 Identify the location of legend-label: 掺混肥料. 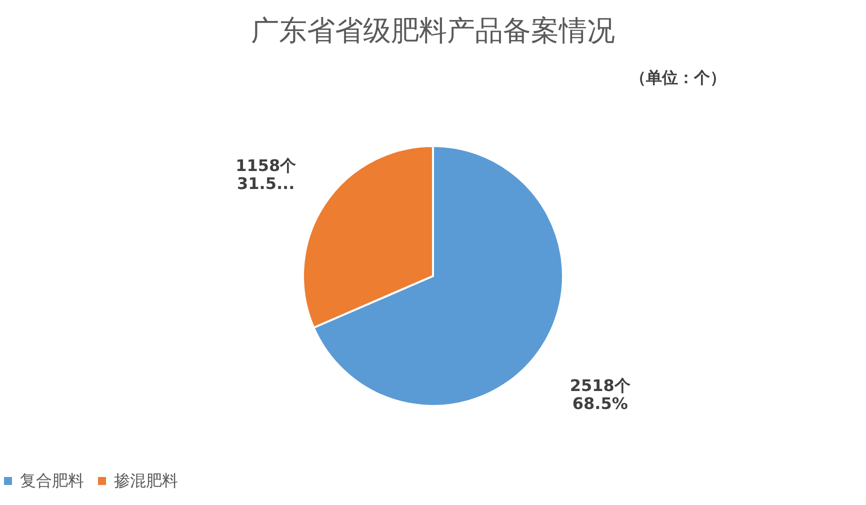
(146, 480).